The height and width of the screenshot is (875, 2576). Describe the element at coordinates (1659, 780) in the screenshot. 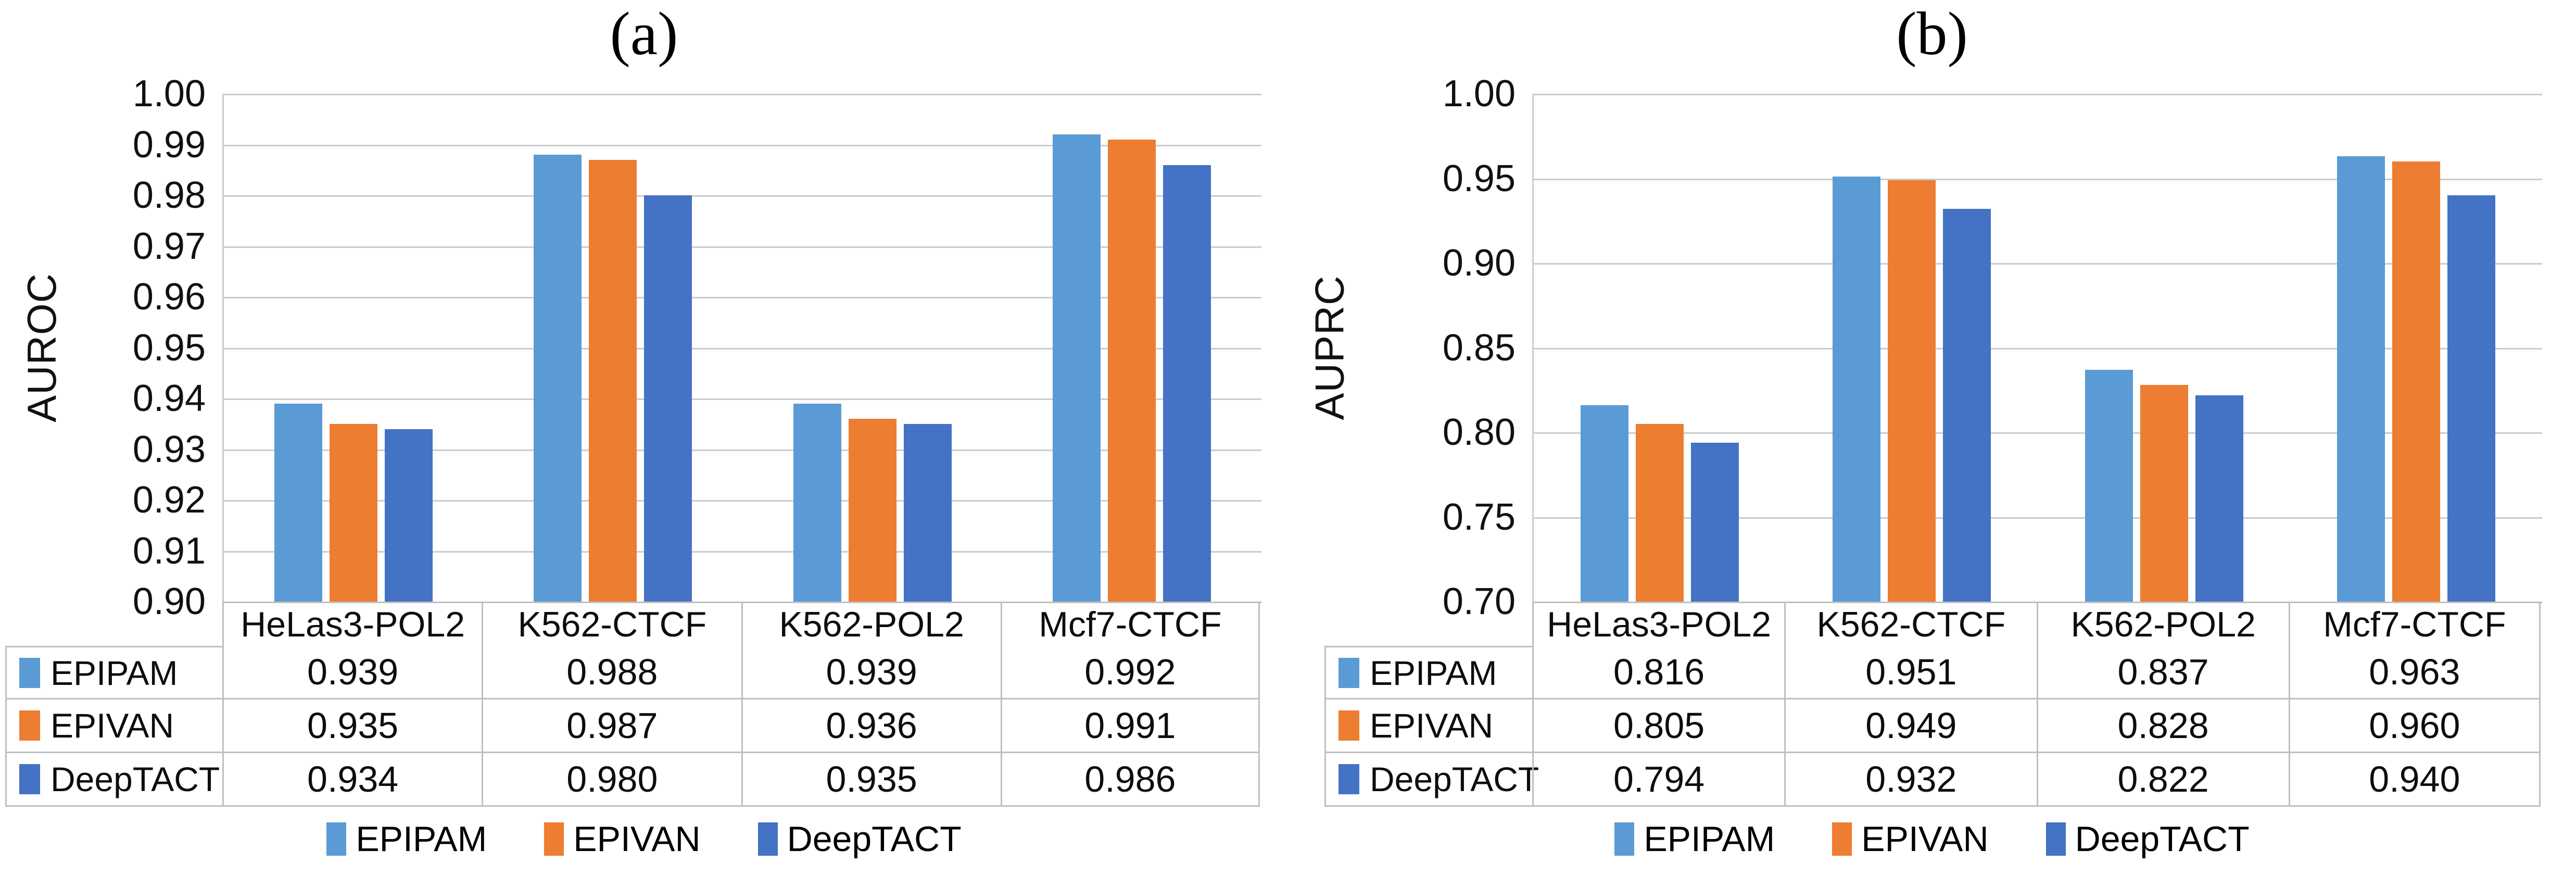

I see `table-value: 0.794` at that location.